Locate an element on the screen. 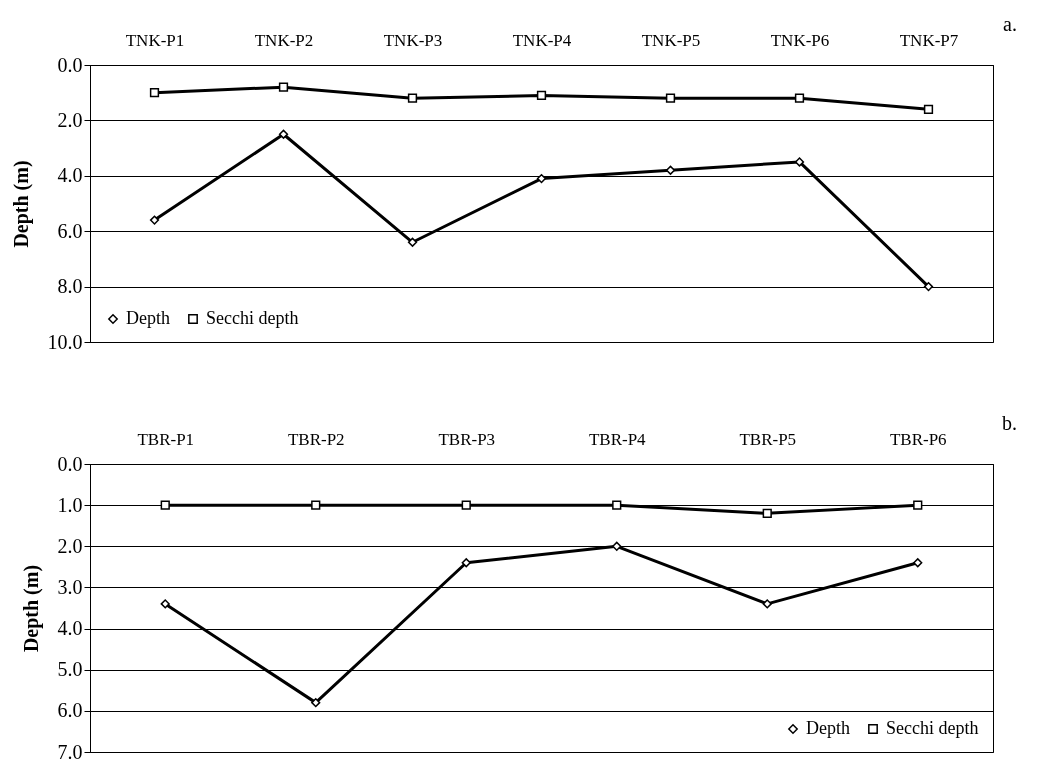  x-tick-label: TNK-P7 is located at coordinates (929, 40).